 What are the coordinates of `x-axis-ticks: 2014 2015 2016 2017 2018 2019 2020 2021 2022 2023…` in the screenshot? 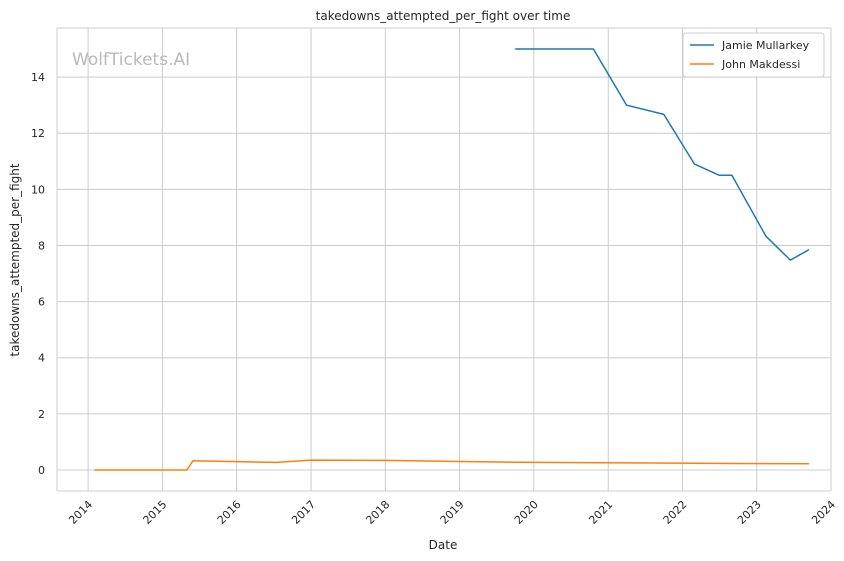 It's located at (452, 512).